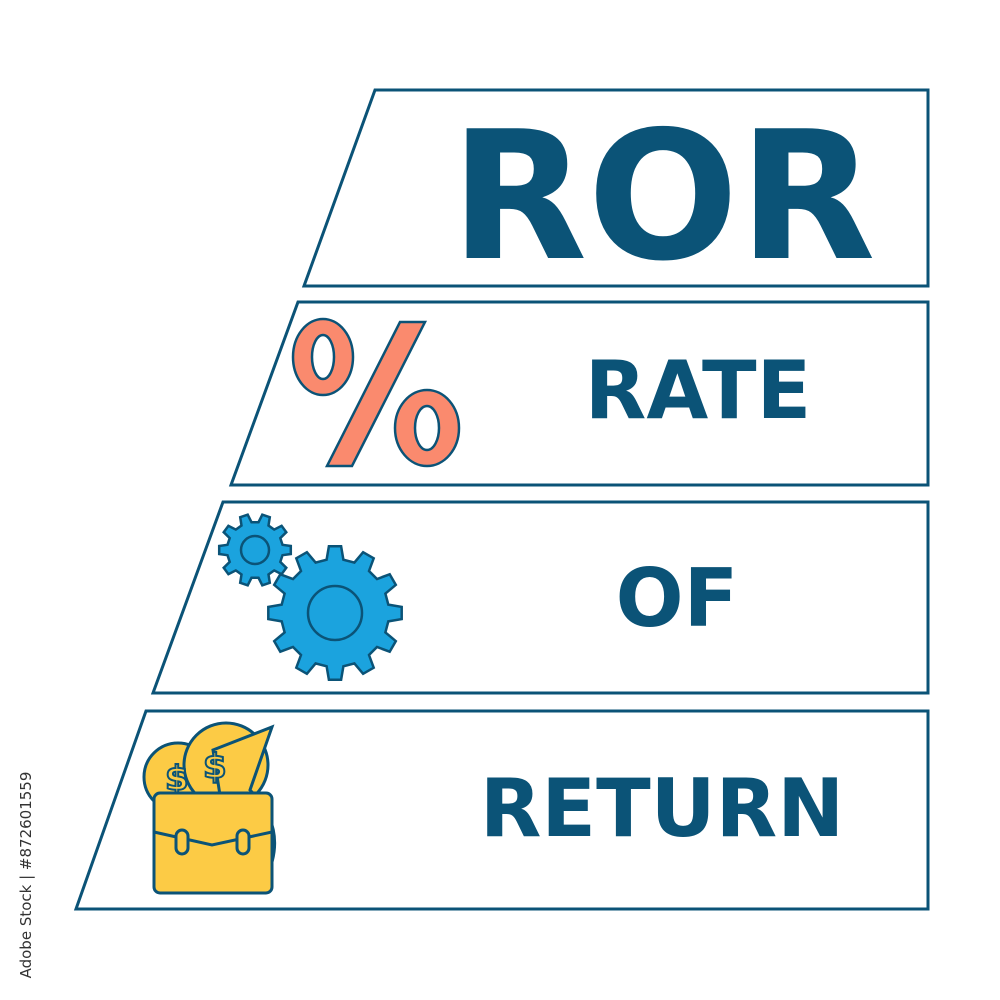 The height and width of the screenshot is (1000, 1000). I want to click on panel-acronym, so click(615, 188).